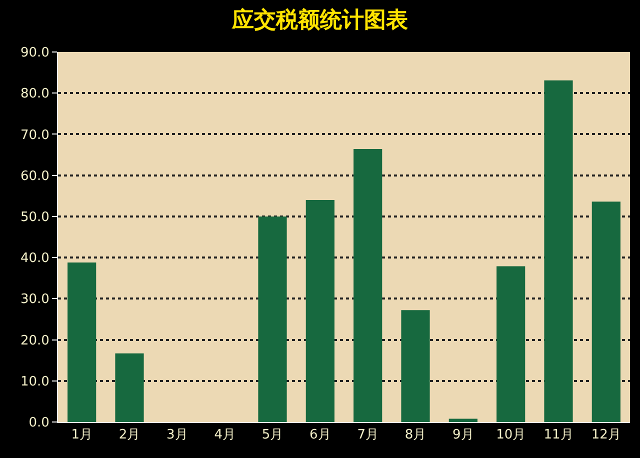 The image size is (640, 458). Describe the element at coordinates (35, 258) in the screenshot. I see `y-tick-label: 40.0` at that location.